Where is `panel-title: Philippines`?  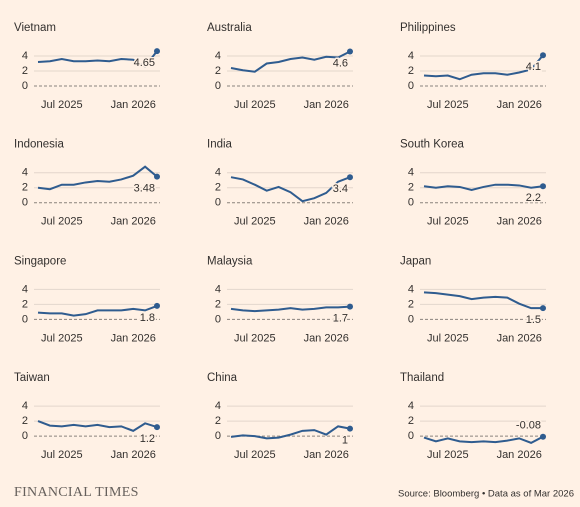
panel-title: Philippines is located at coordinates (428, 28).